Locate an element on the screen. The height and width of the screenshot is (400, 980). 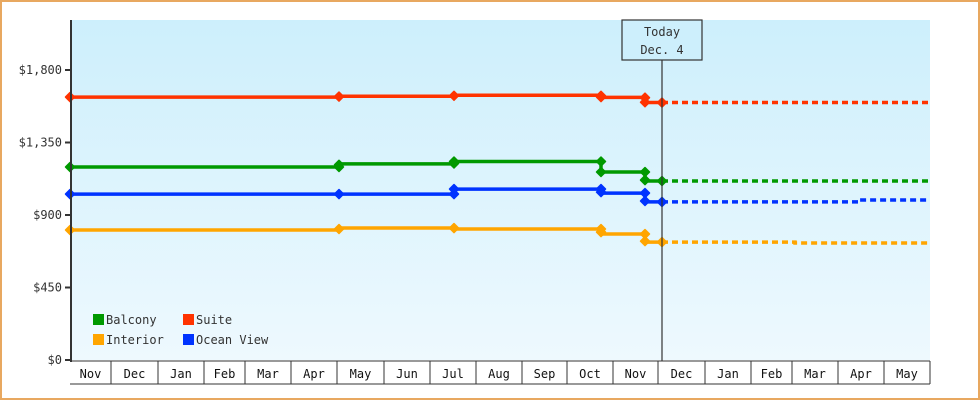
legend-label: Interior is located at coordinates (135, 340).